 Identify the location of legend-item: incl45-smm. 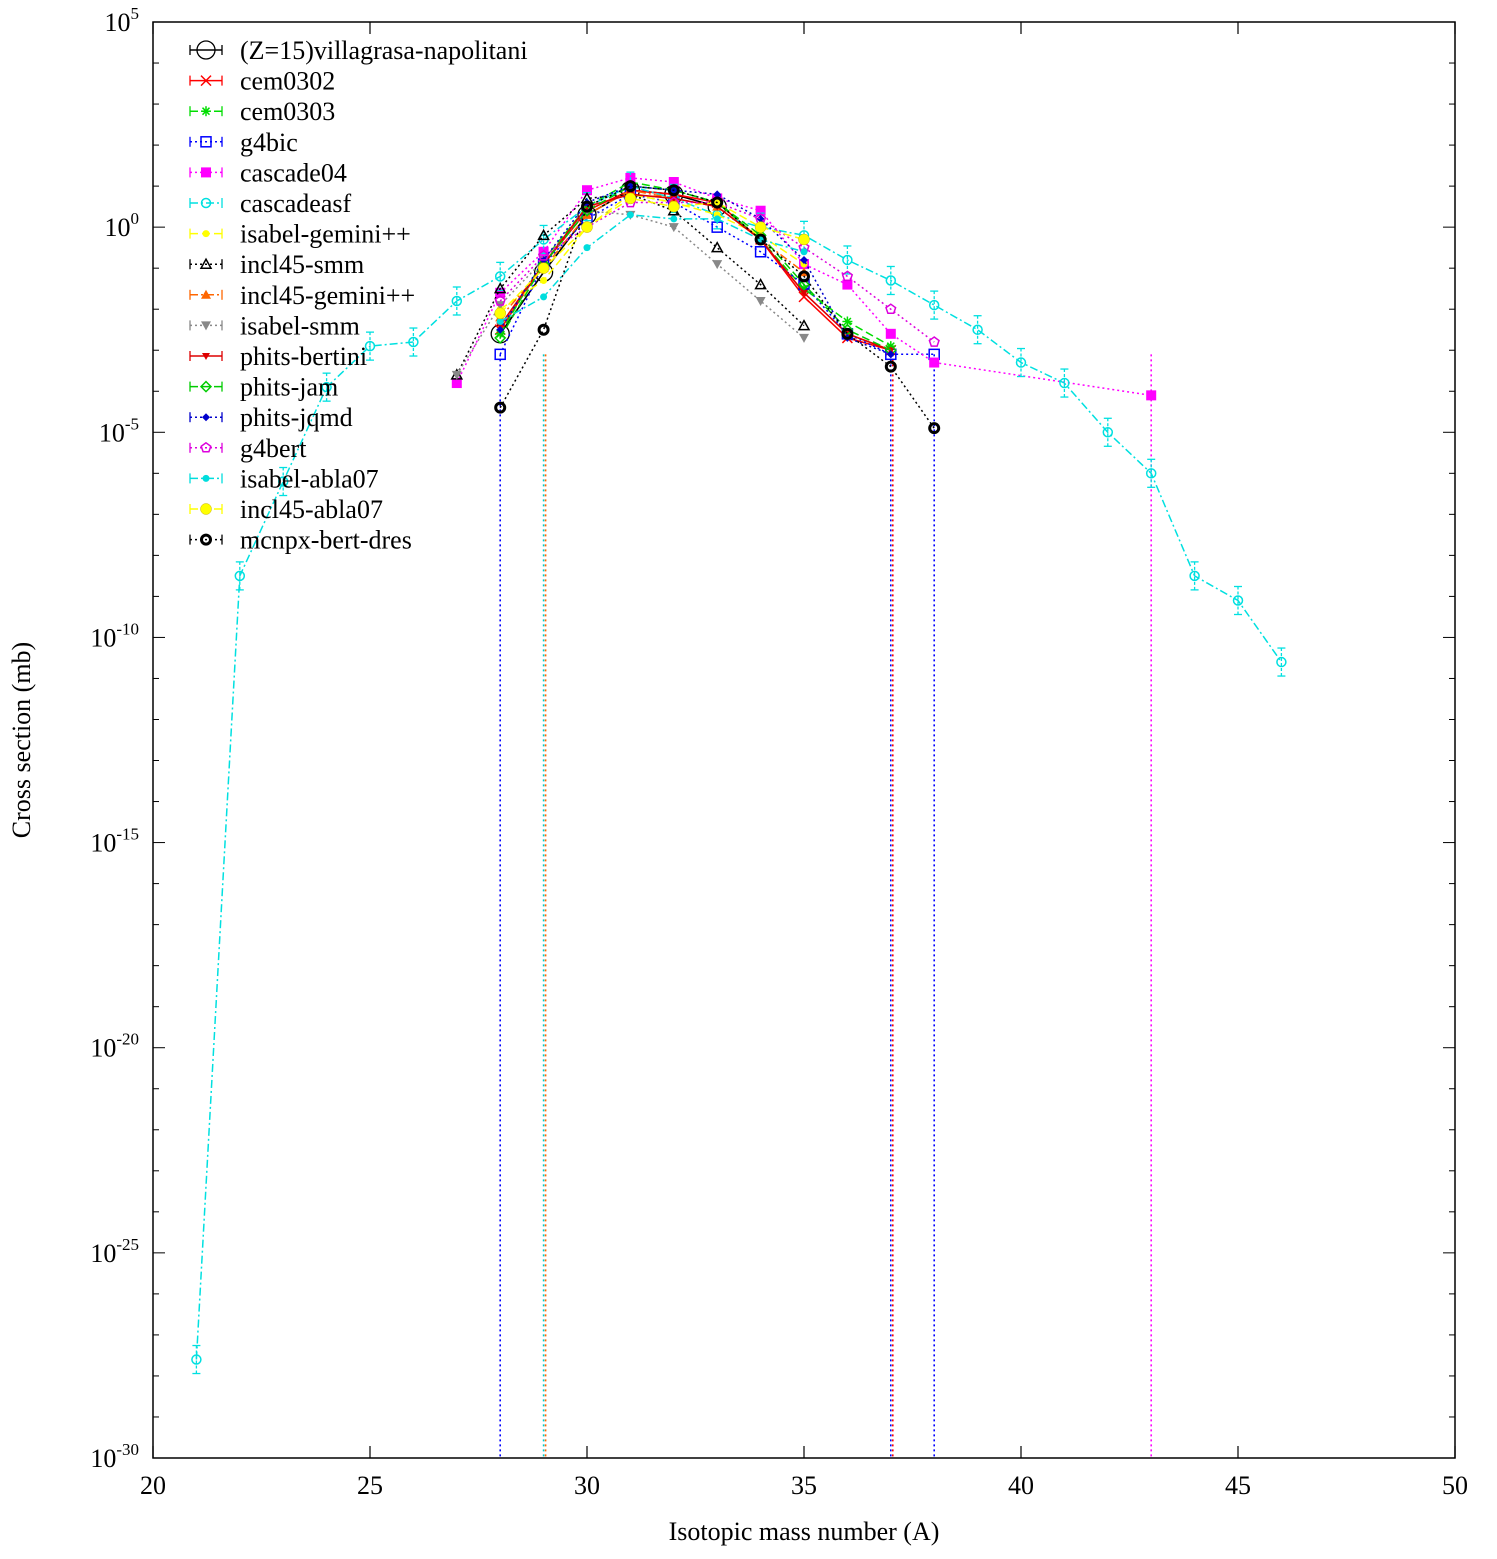
(276, 264).